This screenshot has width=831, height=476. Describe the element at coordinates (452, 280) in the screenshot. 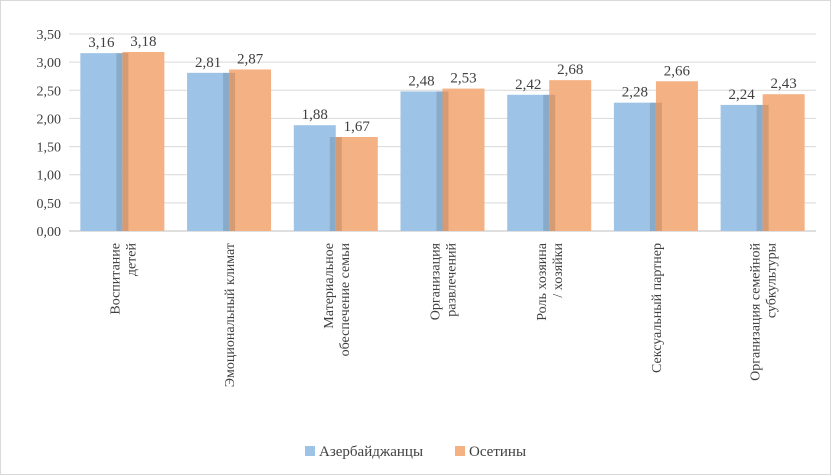

I see `x-tick-label: развлечений` at that location.